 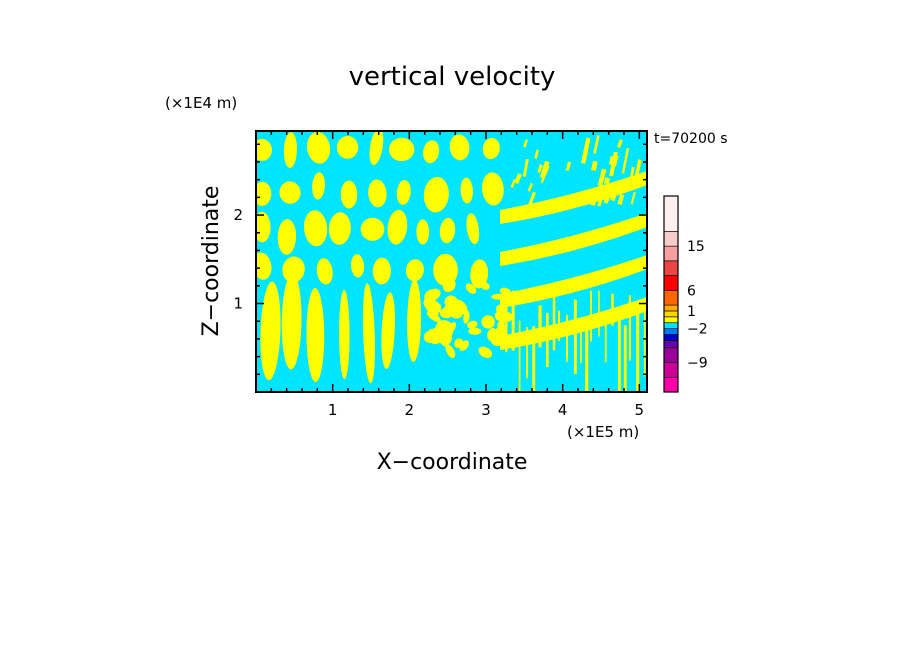 I want to click on x-tick-label: 2, so click(x=410, y=410).